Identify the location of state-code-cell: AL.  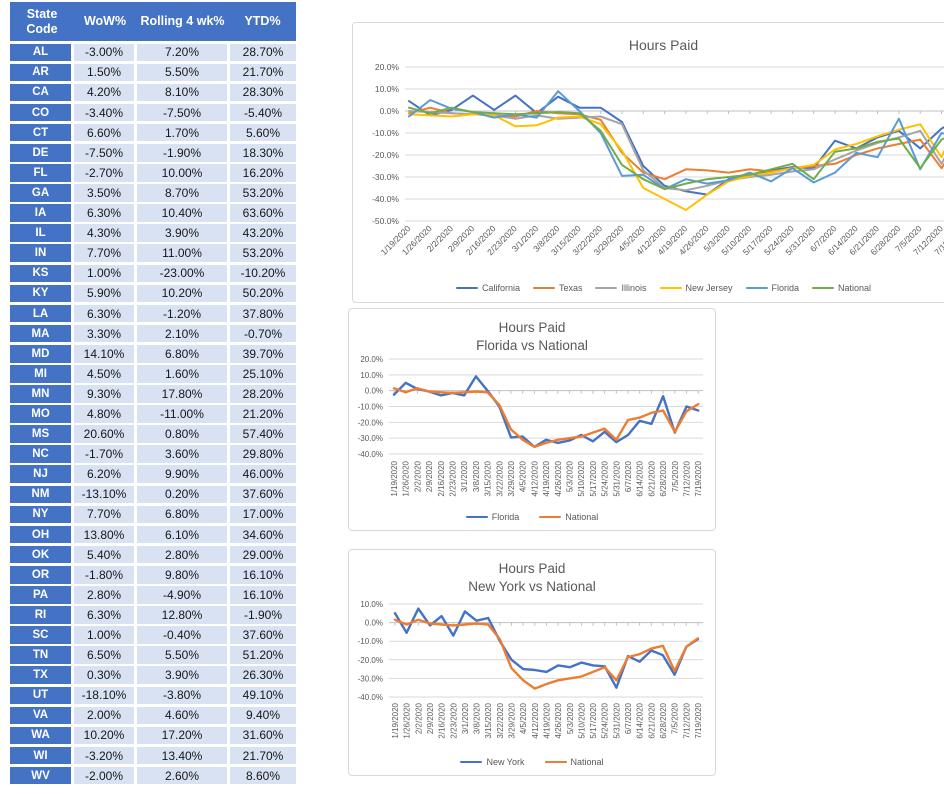
(40, 52).